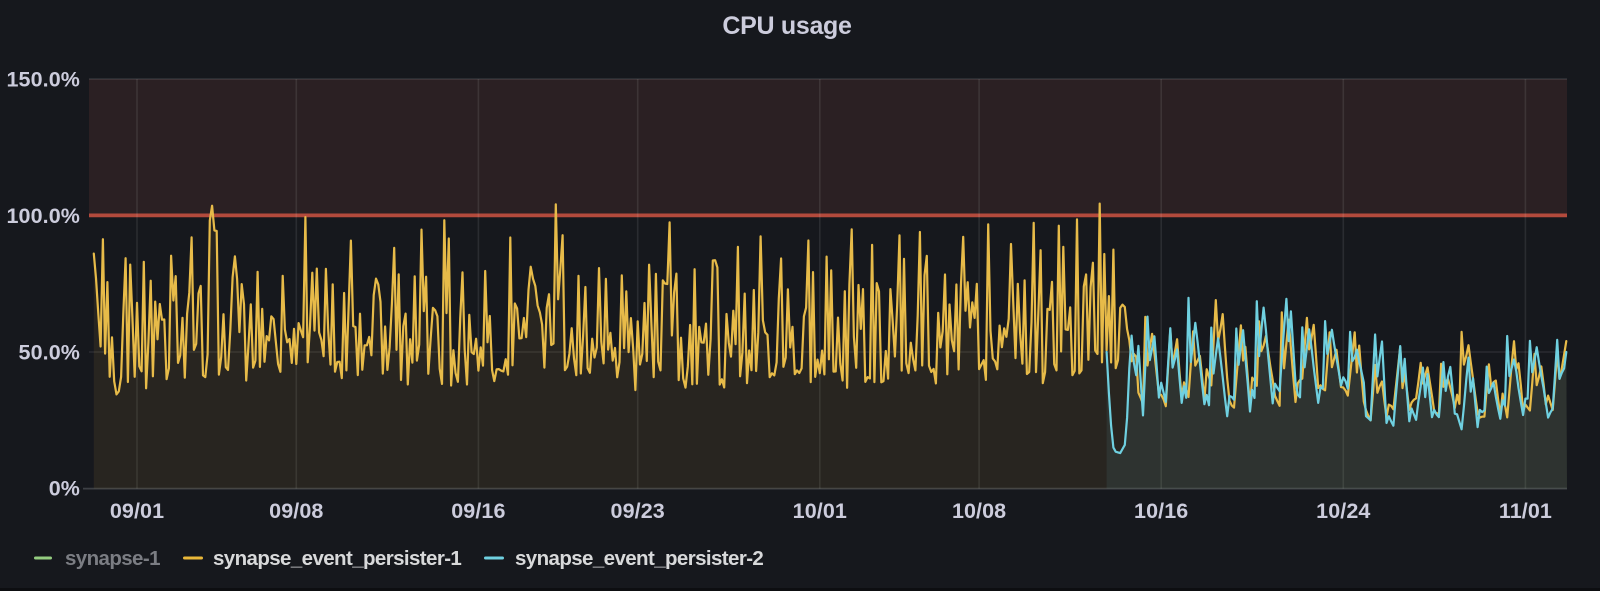  I want to click on svg-text: 100.0%, so click(43, 216).